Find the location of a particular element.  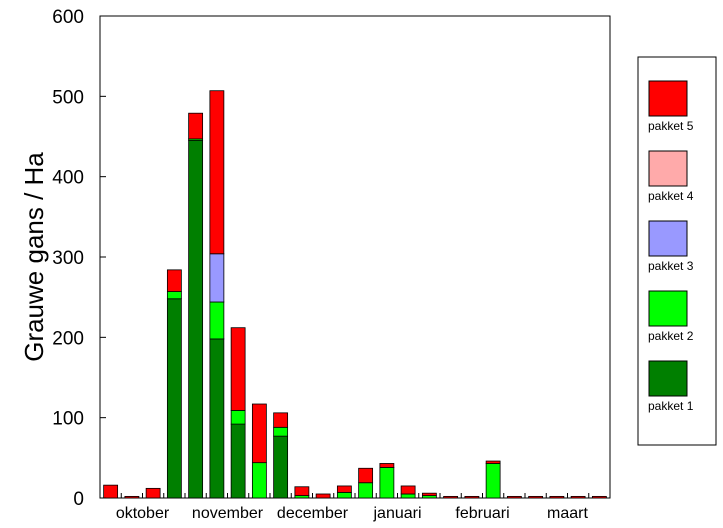

y-tick-label: 100 is located at coordinates (68, 419).